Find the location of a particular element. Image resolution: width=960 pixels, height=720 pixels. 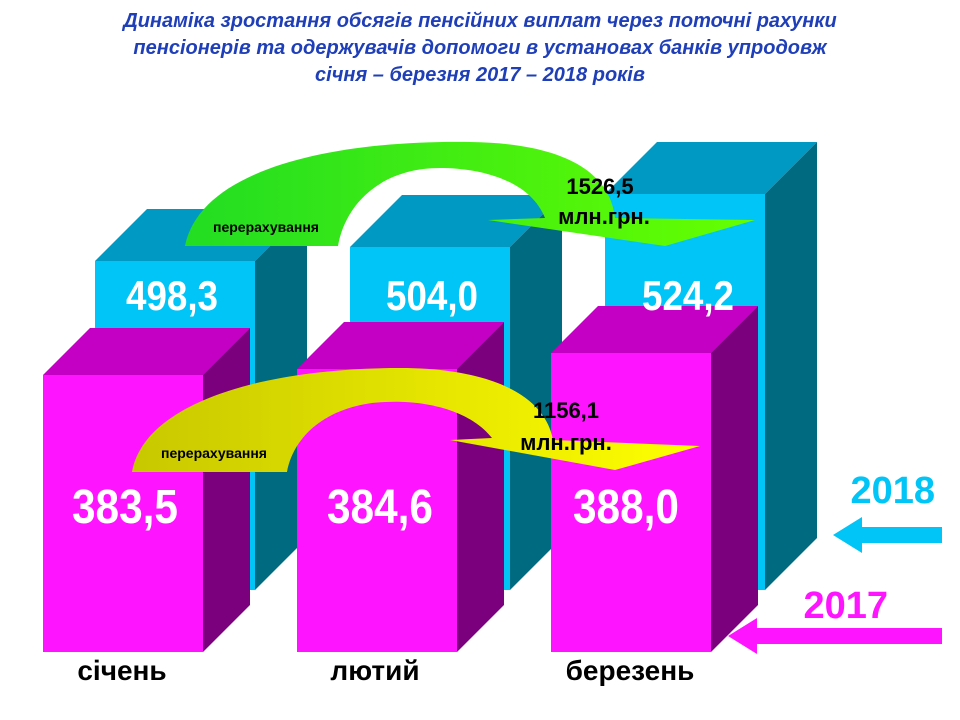

arrow-label-2018: перерахування is located at coordinates (266, 227).